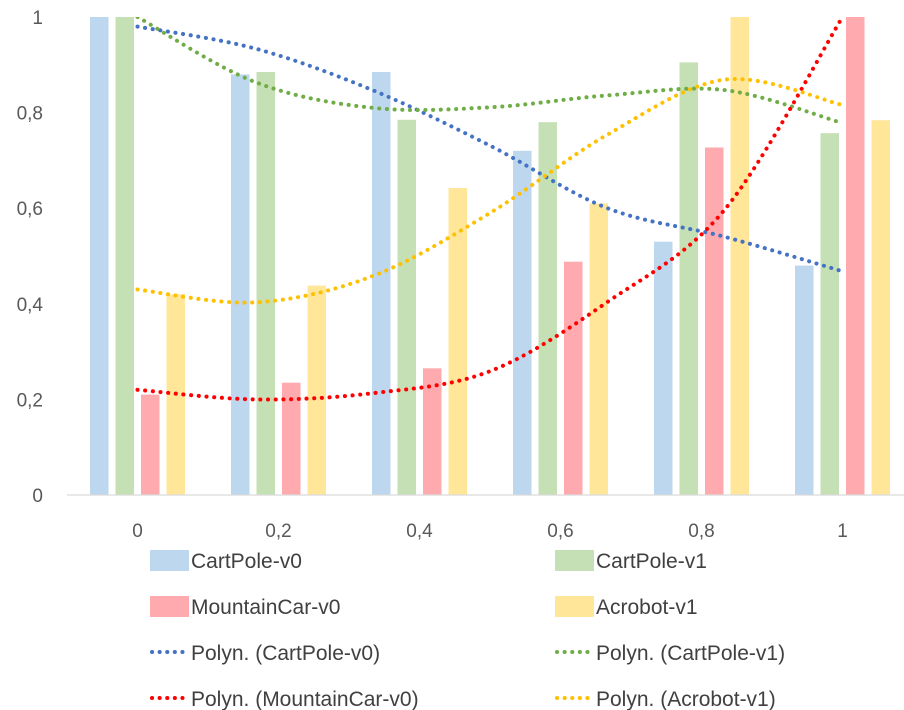 This screenshot has height=710, width=904. Describe the element at coordinates (265, 607) in the screenshot. I see `legend-label: MountainCar-v0` at that location.